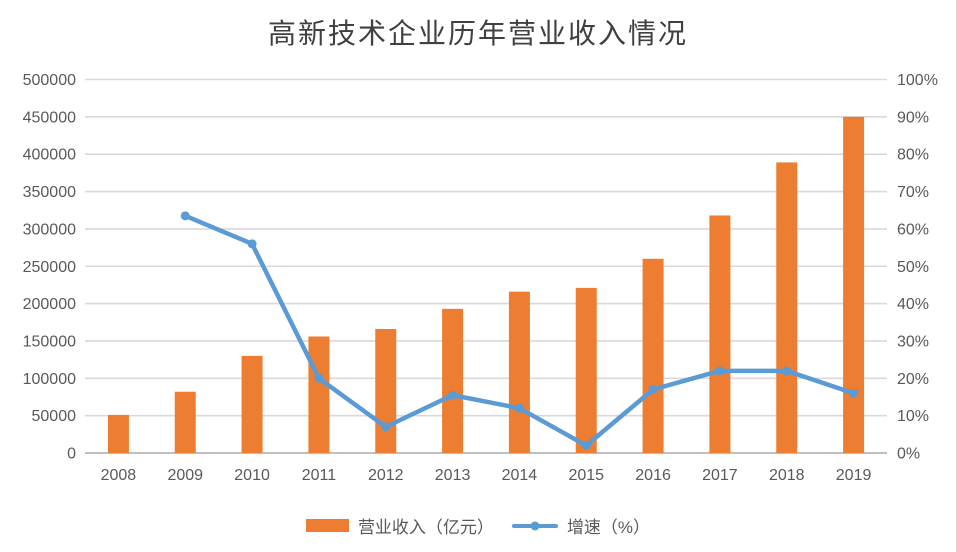 The width and height of the screenshot is (957, 552). What do you see at coordinates (327, 525) in the screenshot?
I see `revenue-legend-swatch` at bounding box center [327, 525].